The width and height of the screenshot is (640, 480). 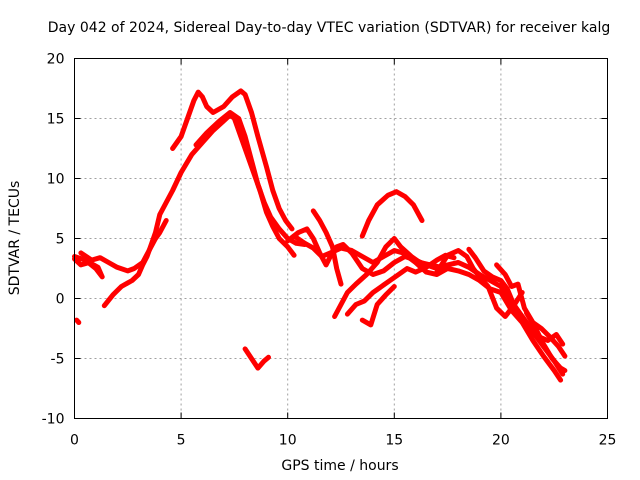 I want to click on x-axis-label: GPS time / hours, so click(x=339, y=466).